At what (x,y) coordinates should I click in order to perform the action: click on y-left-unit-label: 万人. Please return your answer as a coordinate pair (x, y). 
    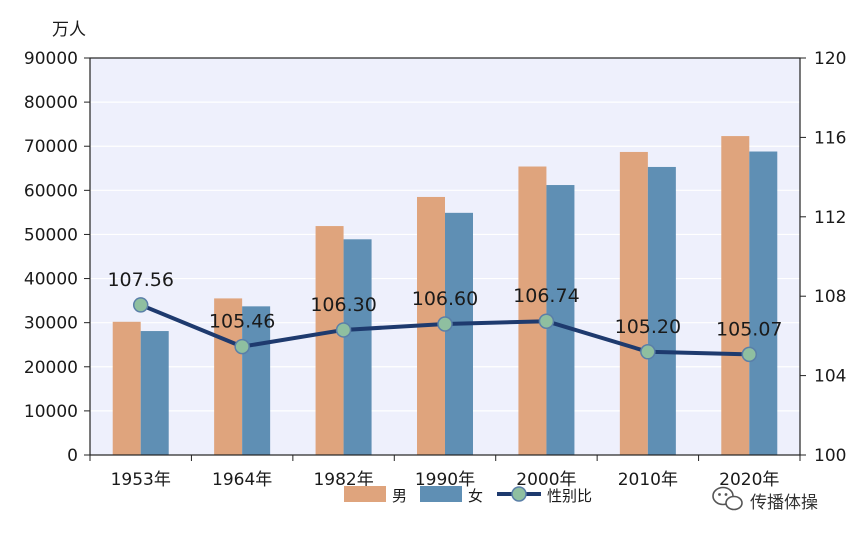
    Looking at the image, I should click on (69, 30).